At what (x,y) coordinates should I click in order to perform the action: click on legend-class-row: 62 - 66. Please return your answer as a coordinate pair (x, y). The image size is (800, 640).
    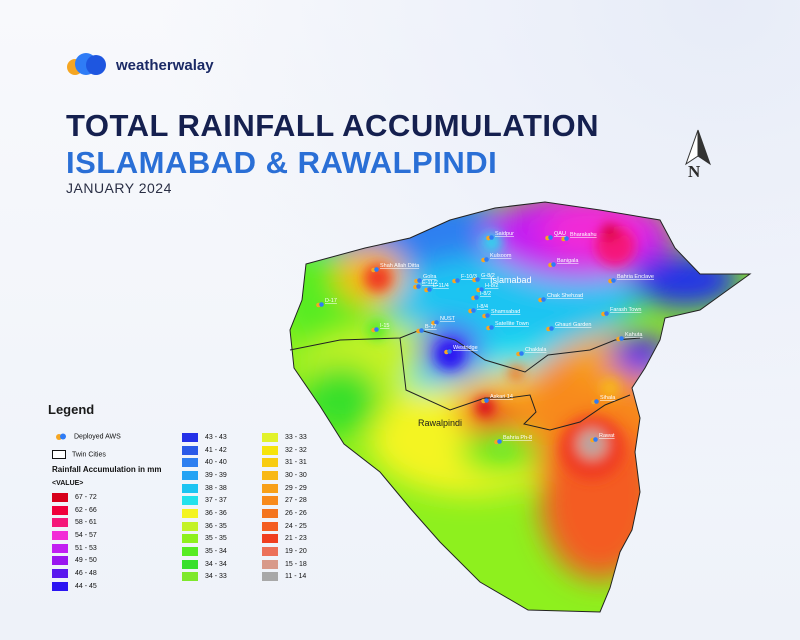
    Looking at the image, I should click on (74, 510).